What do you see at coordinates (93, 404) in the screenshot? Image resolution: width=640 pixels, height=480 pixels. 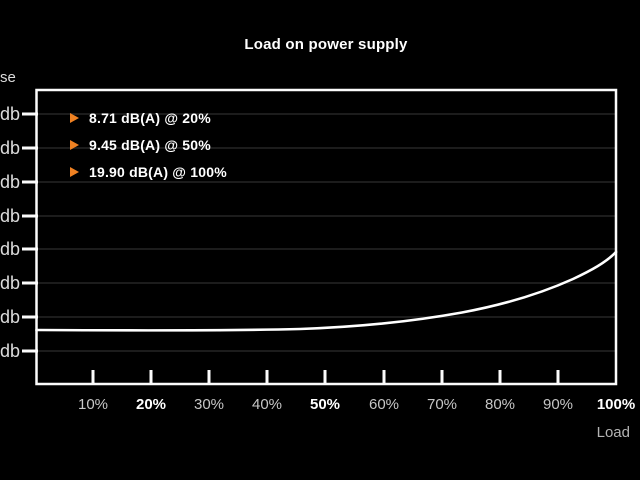 I see `x-tick-label: 10%` at bounding box center [93, 404].